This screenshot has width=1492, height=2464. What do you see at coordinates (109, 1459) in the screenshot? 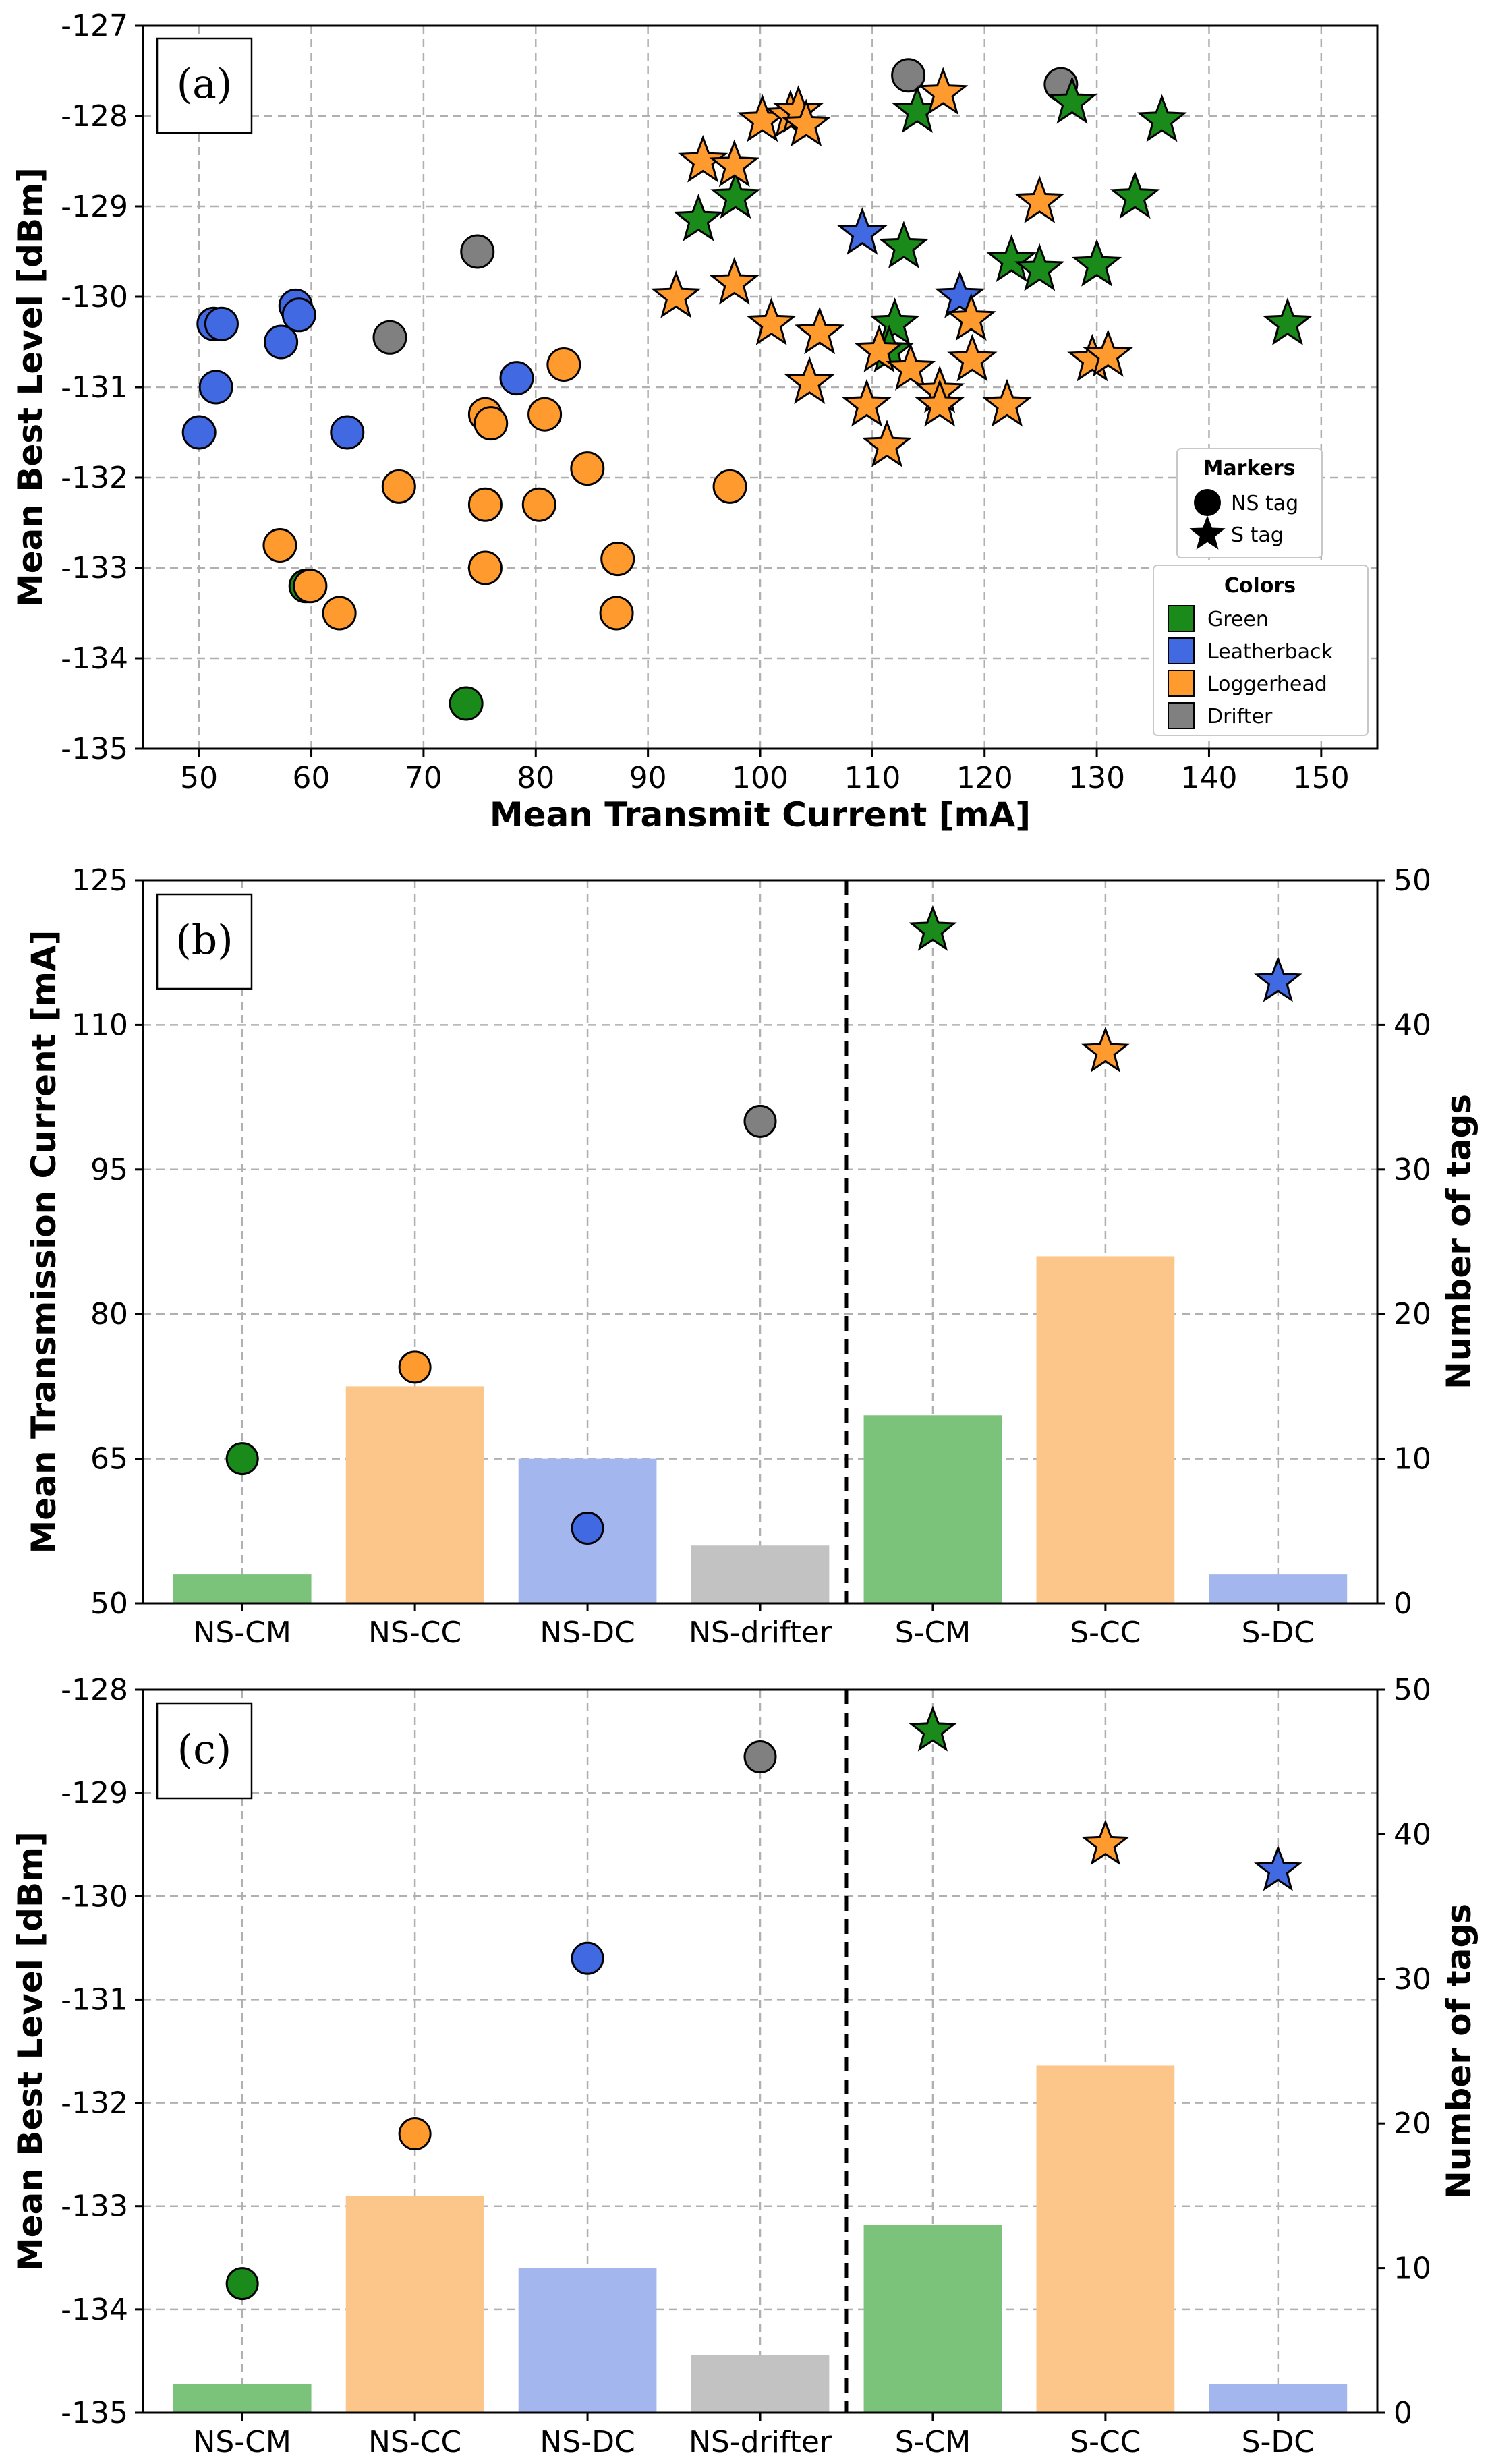
I see `b-ytick-label: 65` at bounding box center [109, 1459].